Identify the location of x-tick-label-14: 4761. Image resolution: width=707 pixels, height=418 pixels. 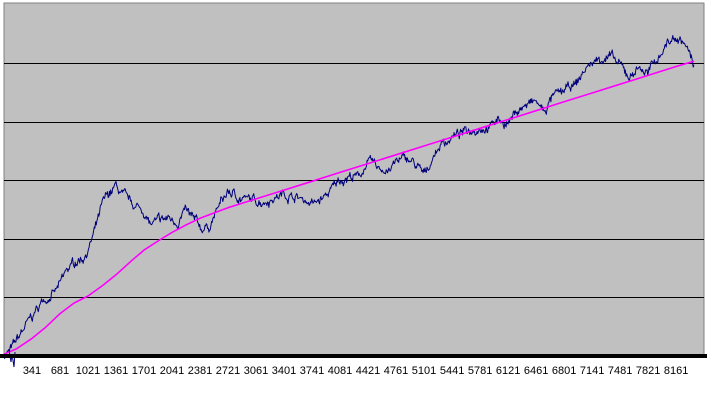
(396, 371).